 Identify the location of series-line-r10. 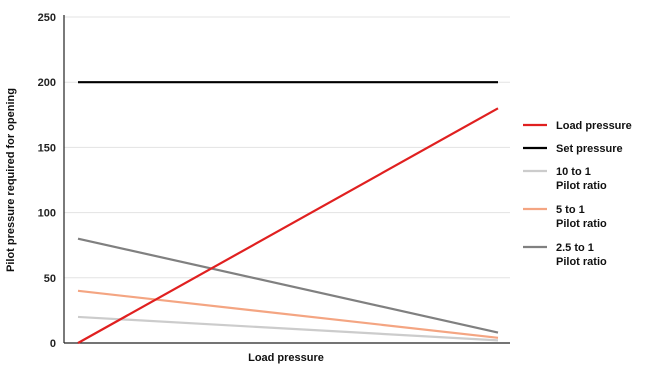
(288, 328).